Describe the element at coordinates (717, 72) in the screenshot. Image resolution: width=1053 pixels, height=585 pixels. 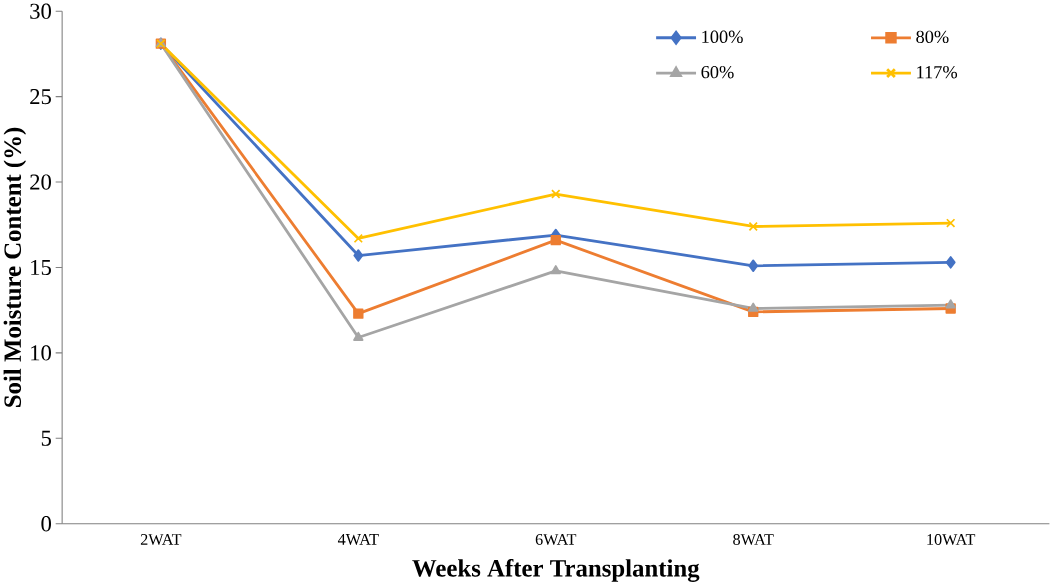
I see `legend-label: 60%` at that location.